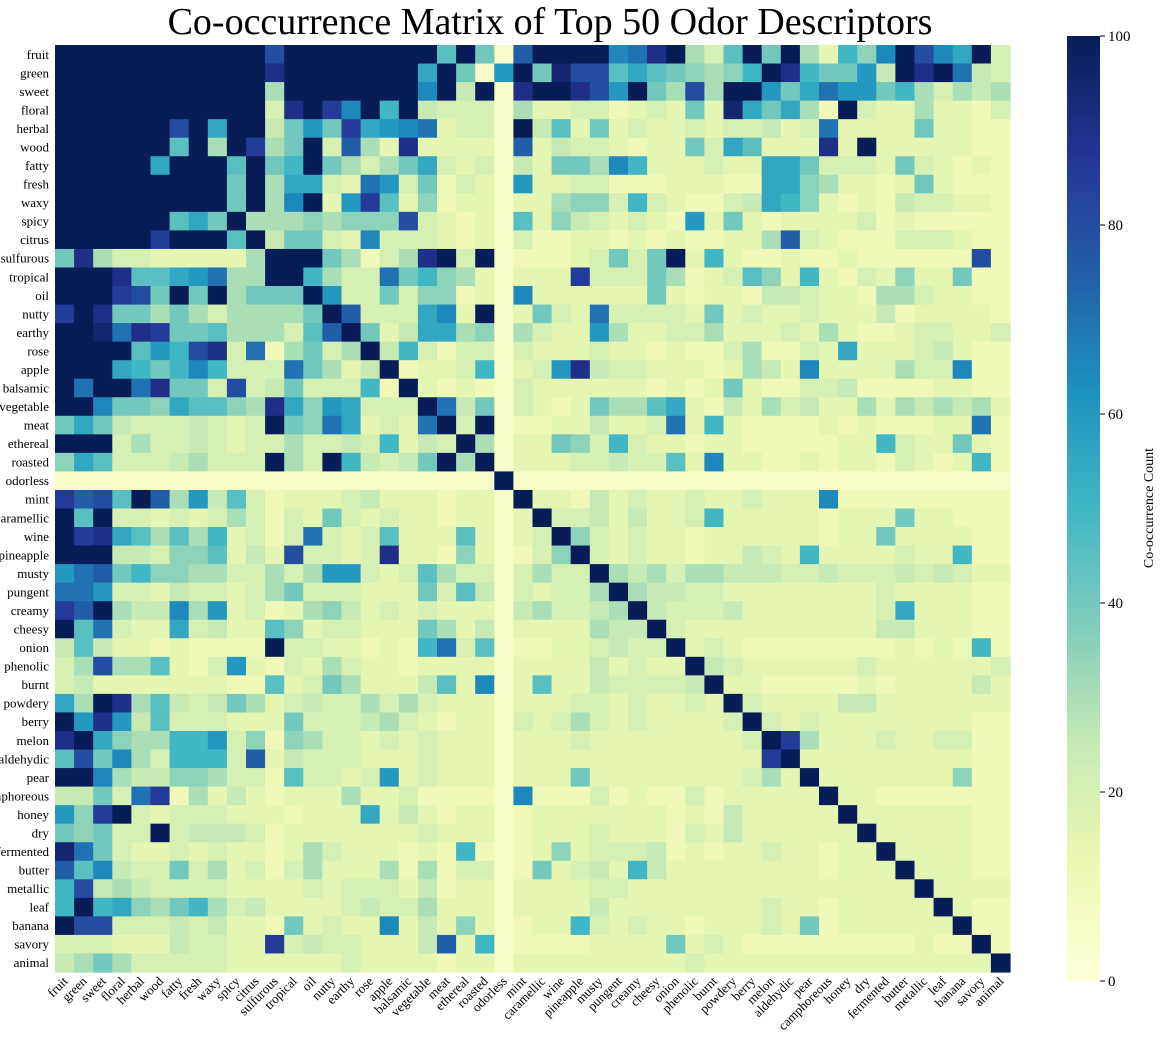  Describe the element at coordinates (34, 647) in the screenshot. I see `y-tick-label: onion` at that location.